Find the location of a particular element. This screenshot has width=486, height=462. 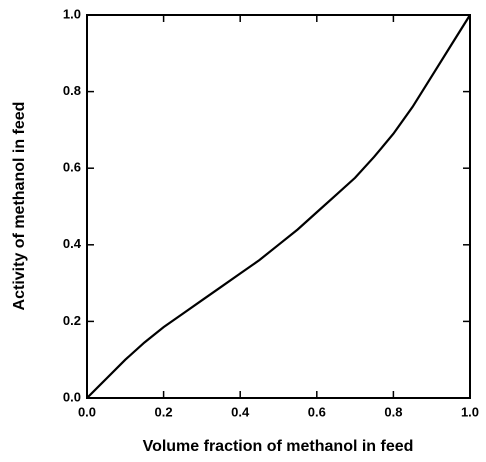

x-tick-label: 0.2 is located at coordinates (164, 411).